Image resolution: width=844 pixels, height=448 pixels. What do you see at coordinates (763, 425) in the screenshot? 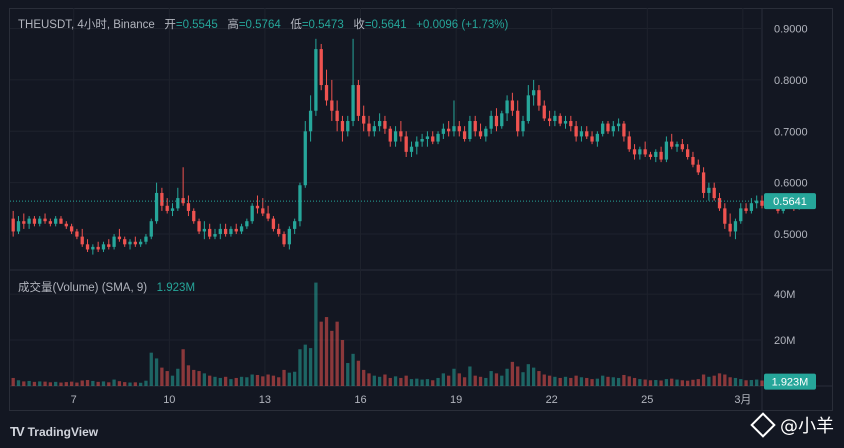
I see `binance-diamond-icon` at bounding box center [763, 425].